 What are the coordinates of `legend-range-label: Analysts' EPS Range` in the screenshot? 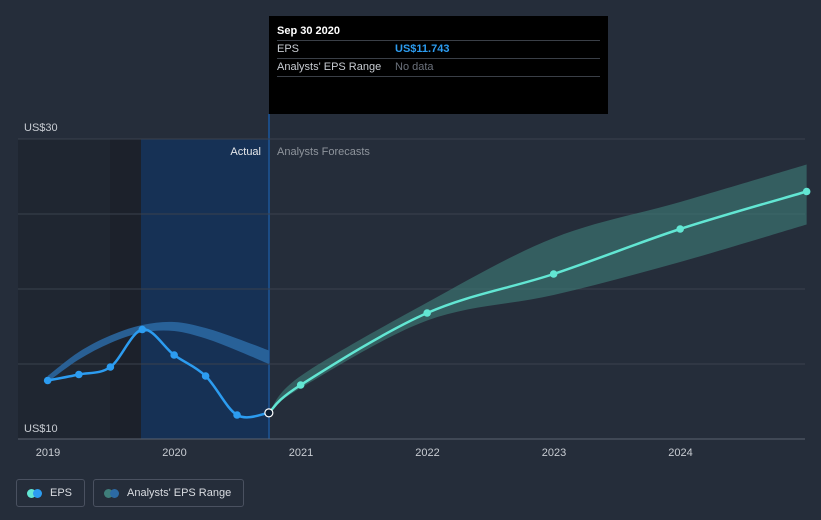 It's located at (179, 493).